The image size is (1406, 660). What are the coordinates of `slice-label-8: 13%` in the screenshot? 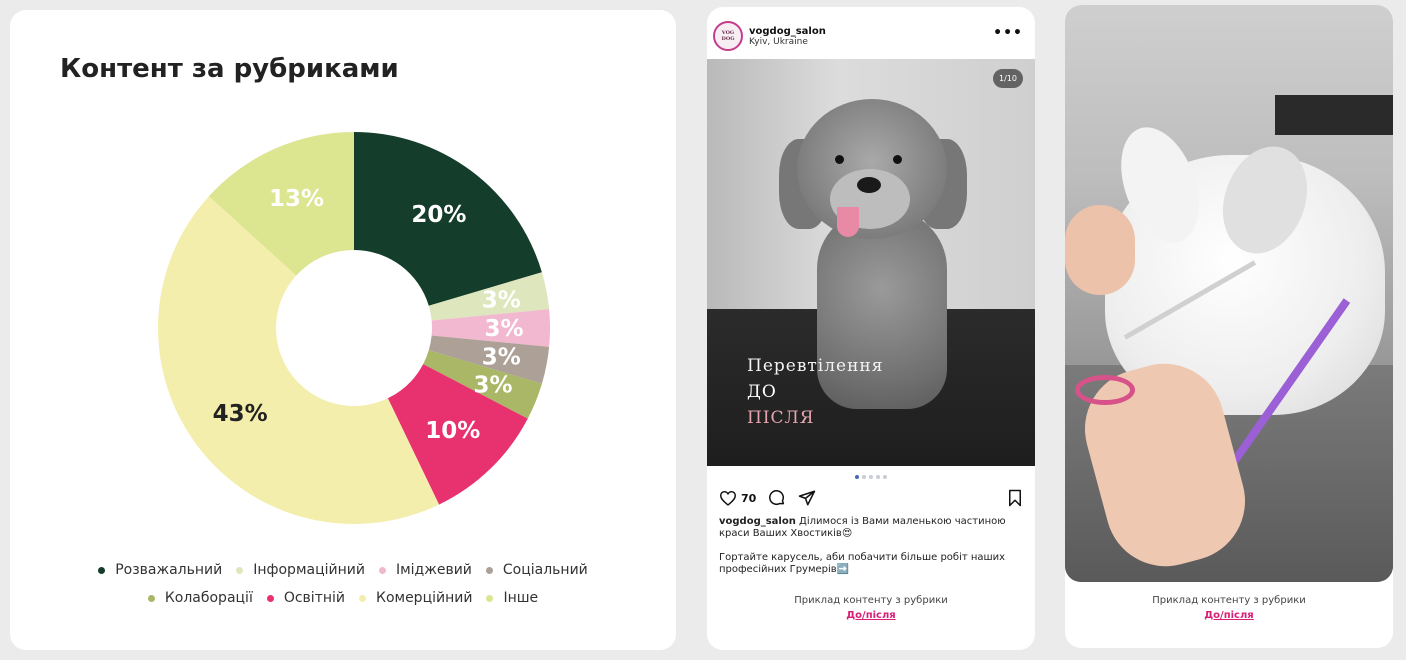 It's located at (296, 199).